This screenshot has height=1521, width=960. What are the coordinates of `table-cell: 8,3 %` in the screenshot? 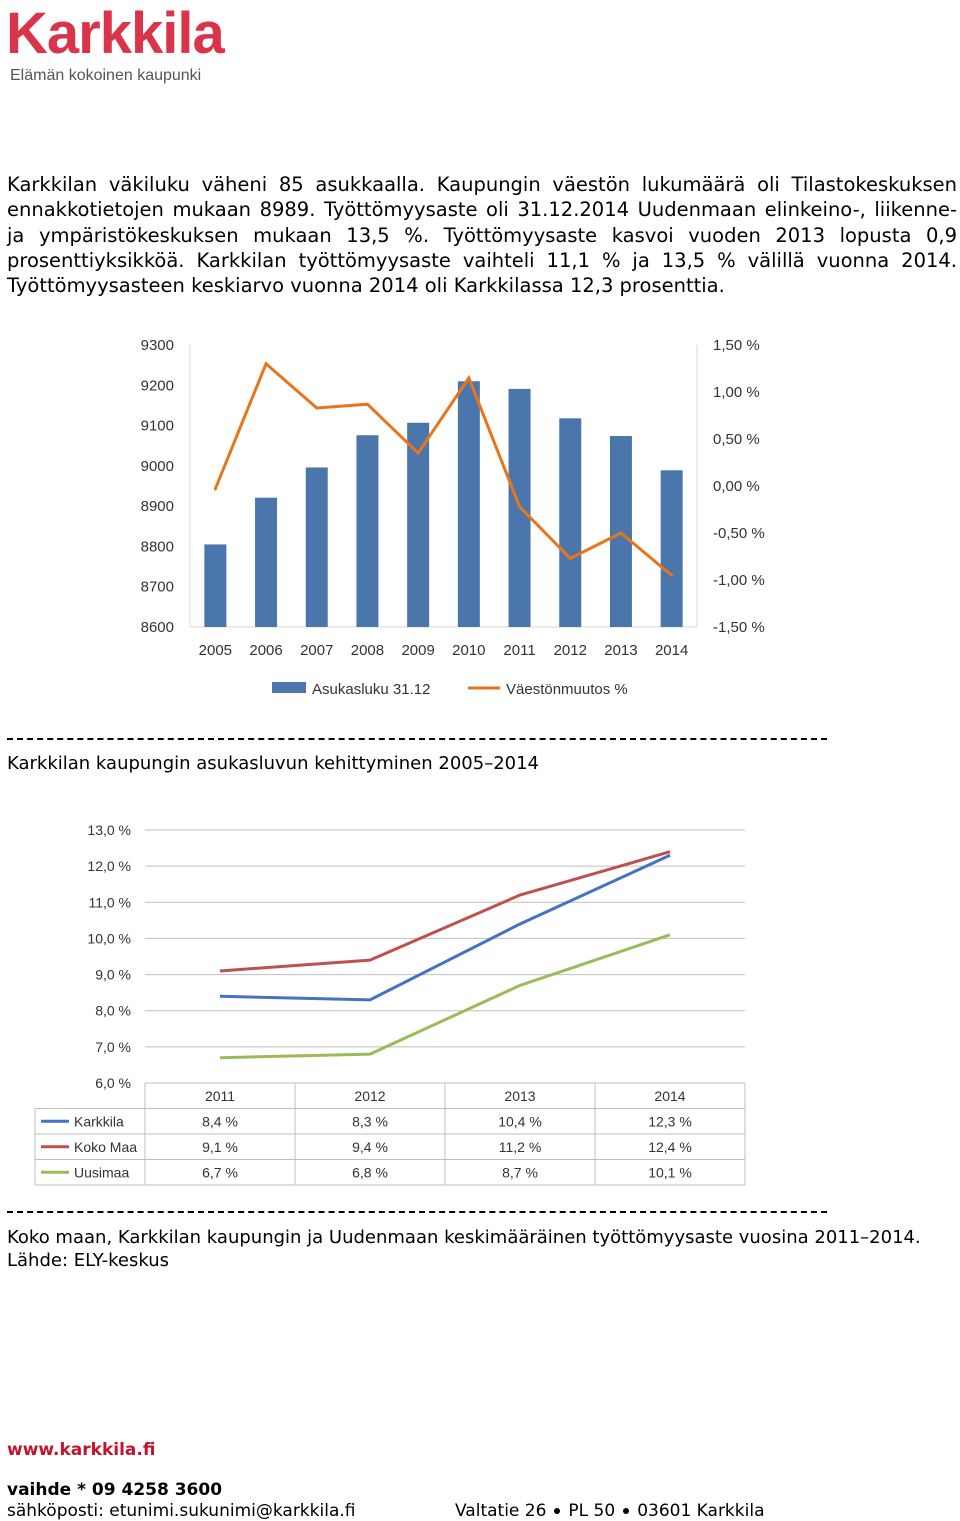 It's located at (370, 1122).